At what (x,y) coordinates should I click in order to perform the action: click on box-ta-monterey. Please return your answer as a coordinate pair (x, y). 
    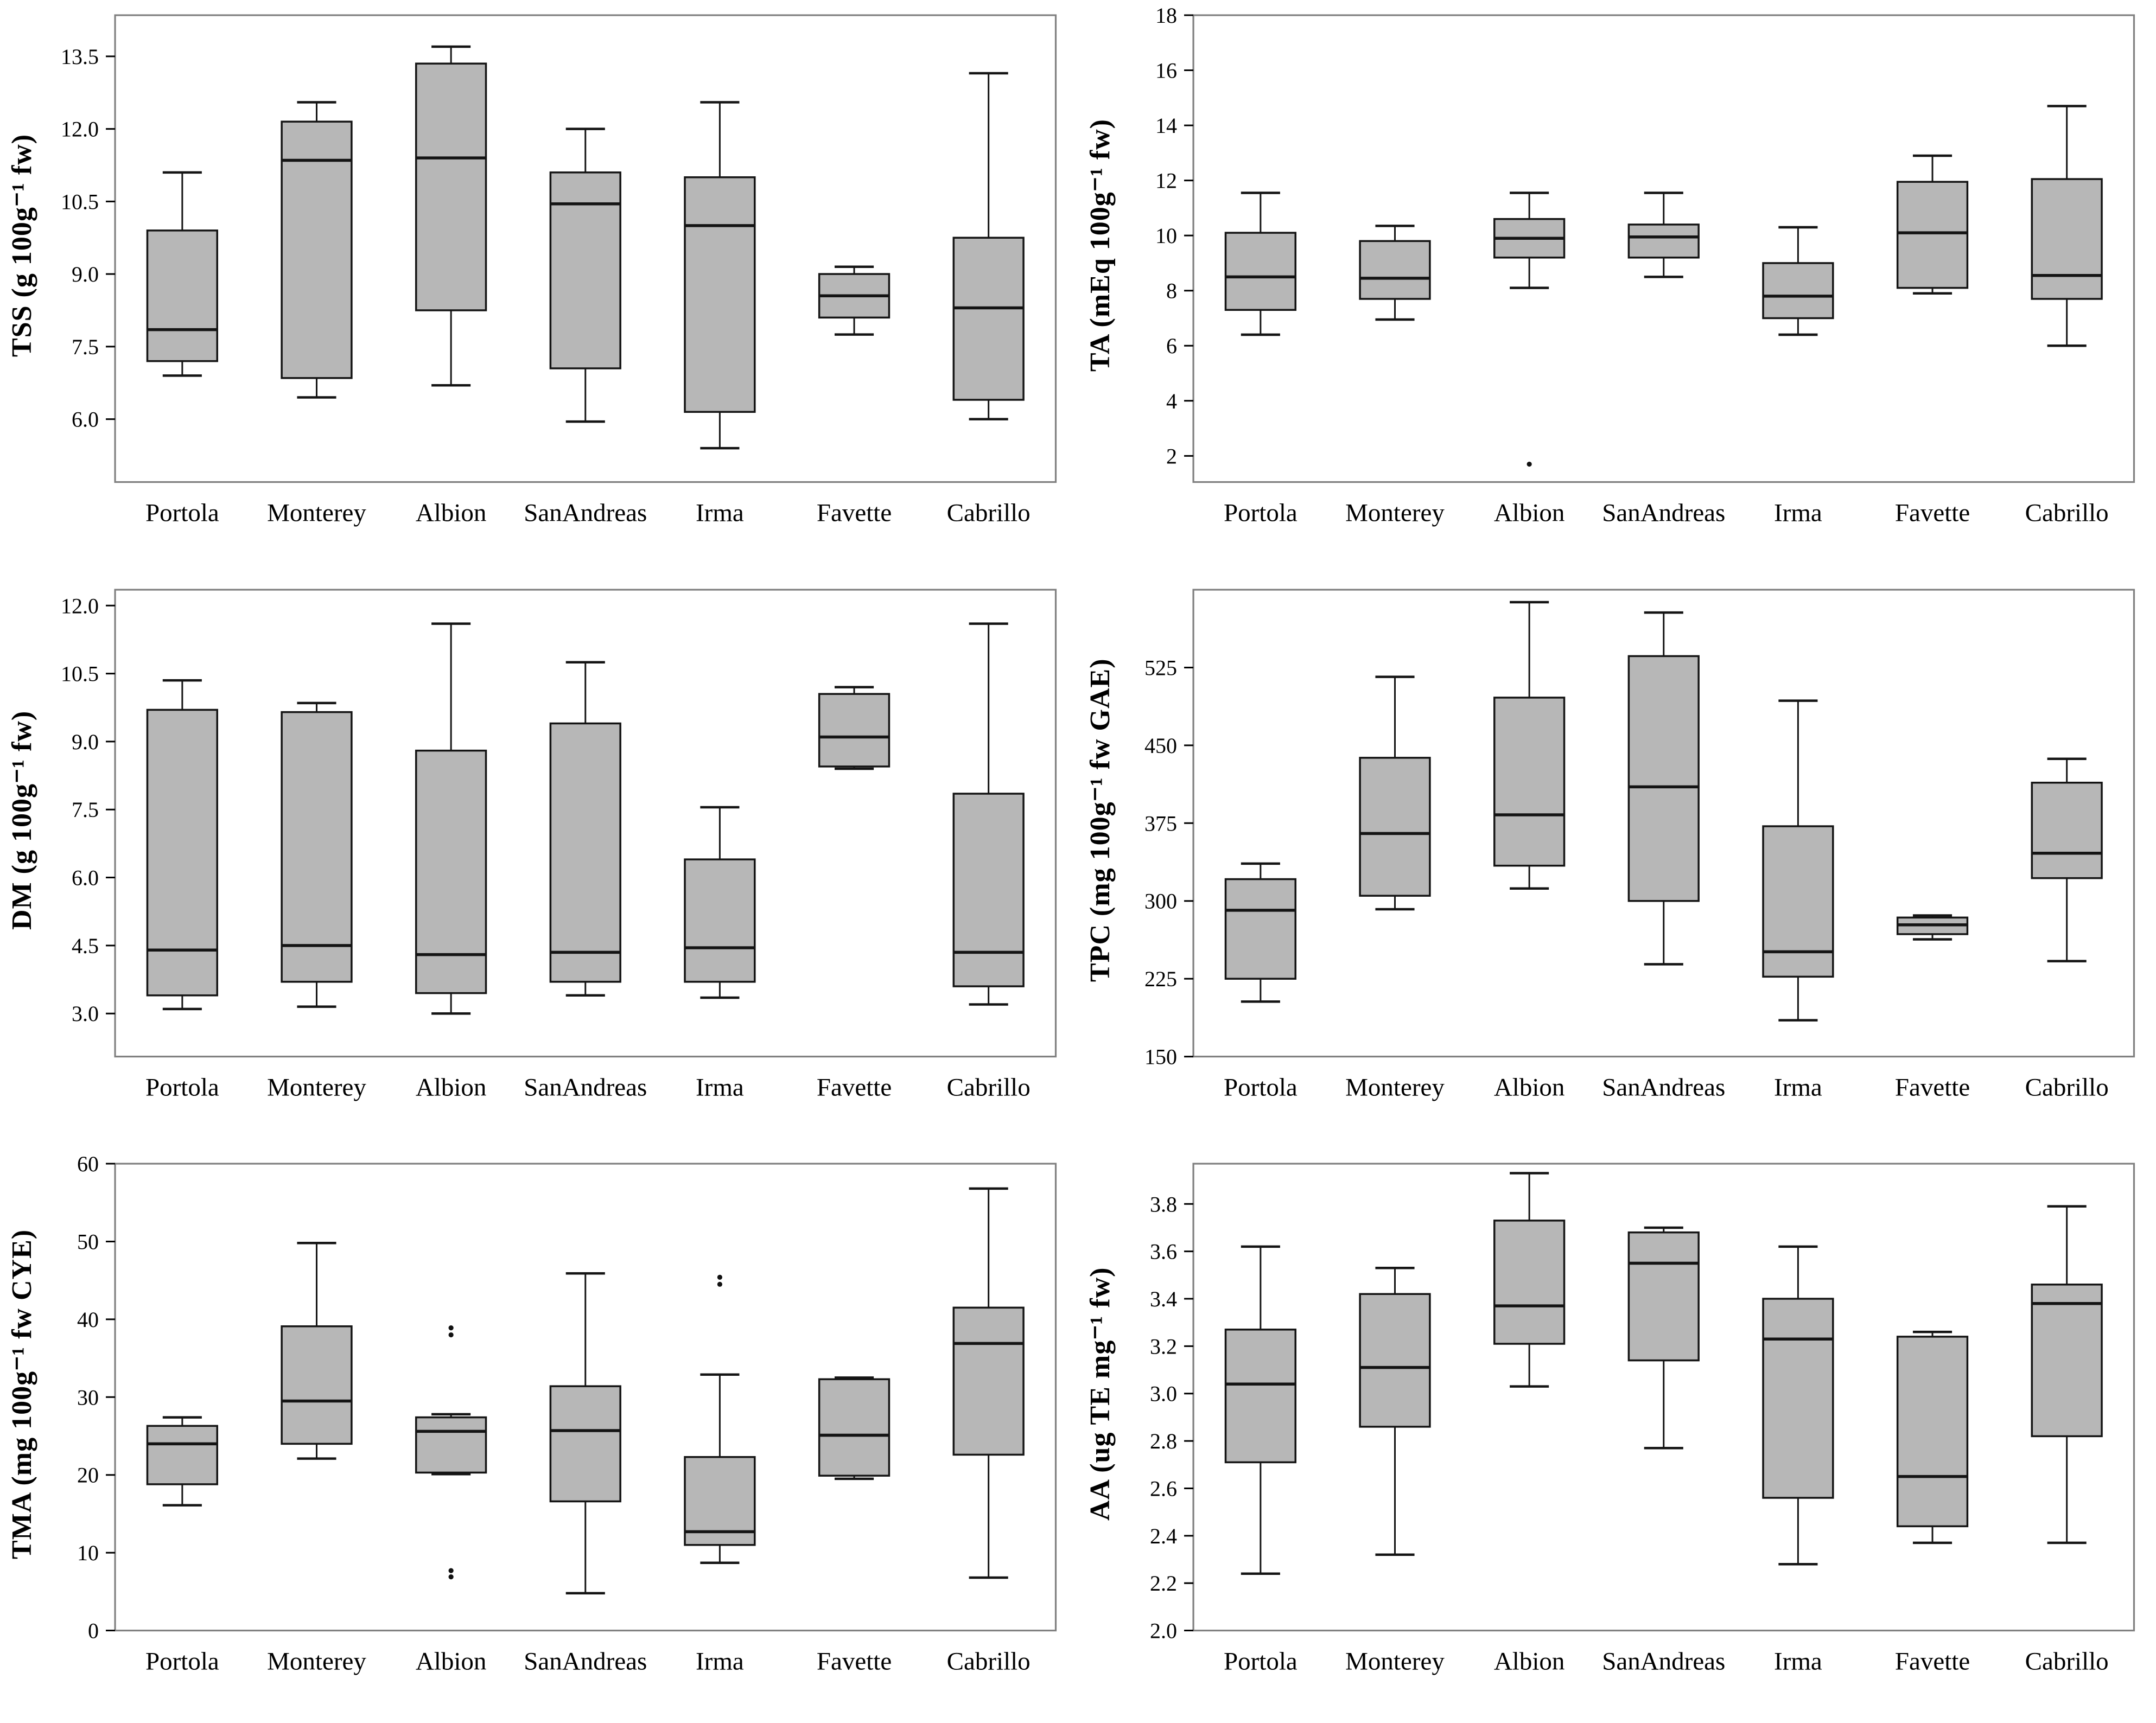
    Looking at the image, I should click on (1394, 273).